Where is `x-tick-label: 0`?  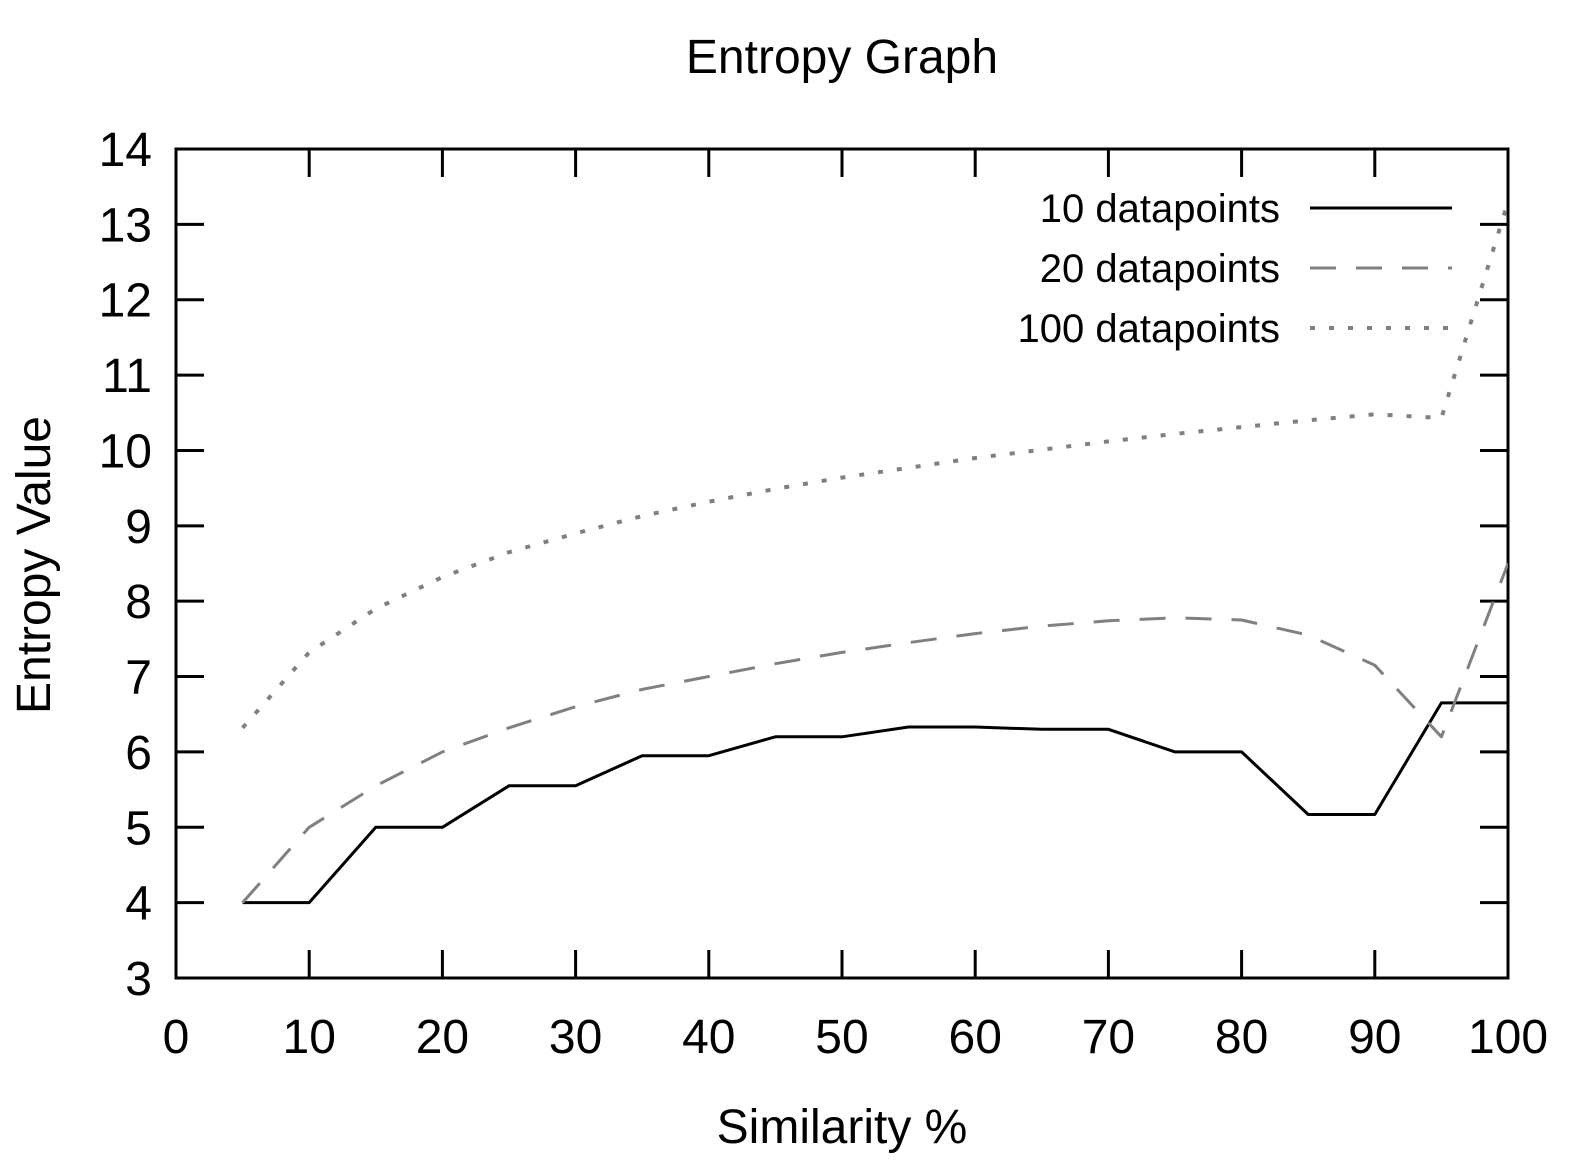 x-tick-label: 0 is located at coordinates (176, 1037).